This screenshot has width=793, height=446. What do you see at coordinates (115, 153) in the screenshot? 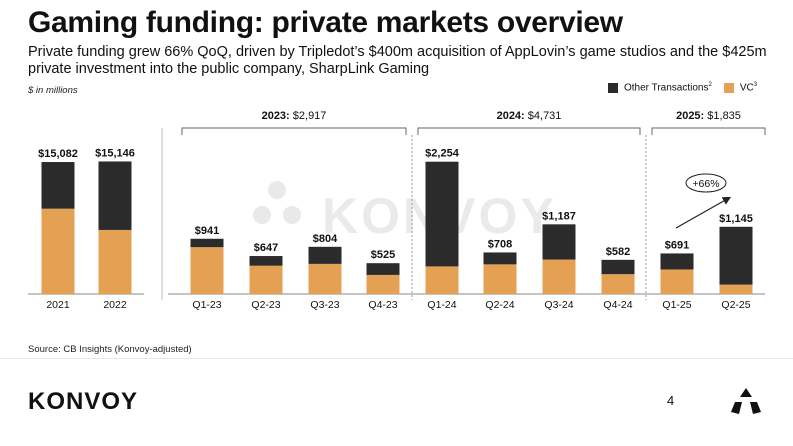
I see `bar-total-label: $15,146` at bounding box center [115, 153].